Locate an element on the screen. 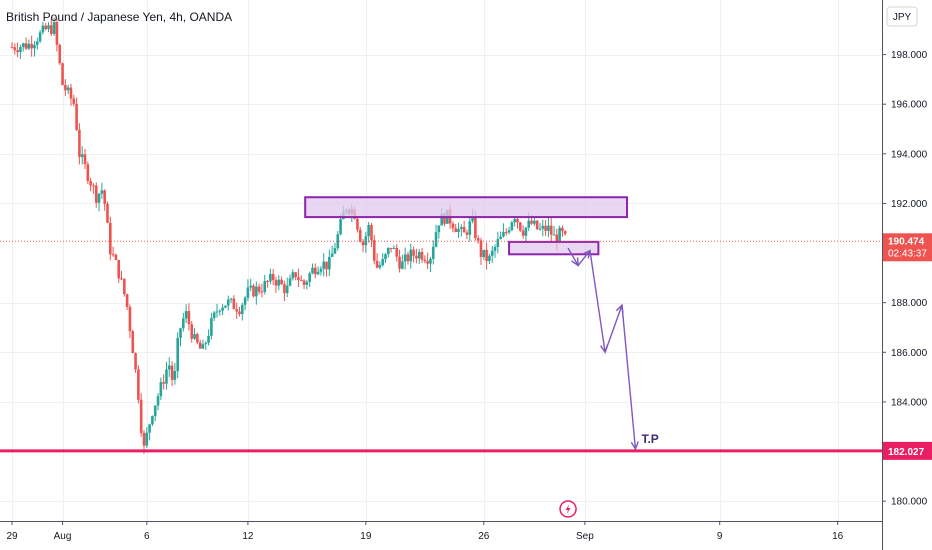 The height and width of the screenshot is (550, 932). current-price-countdown: 02:43:37 is located at coordinates (907, 253).